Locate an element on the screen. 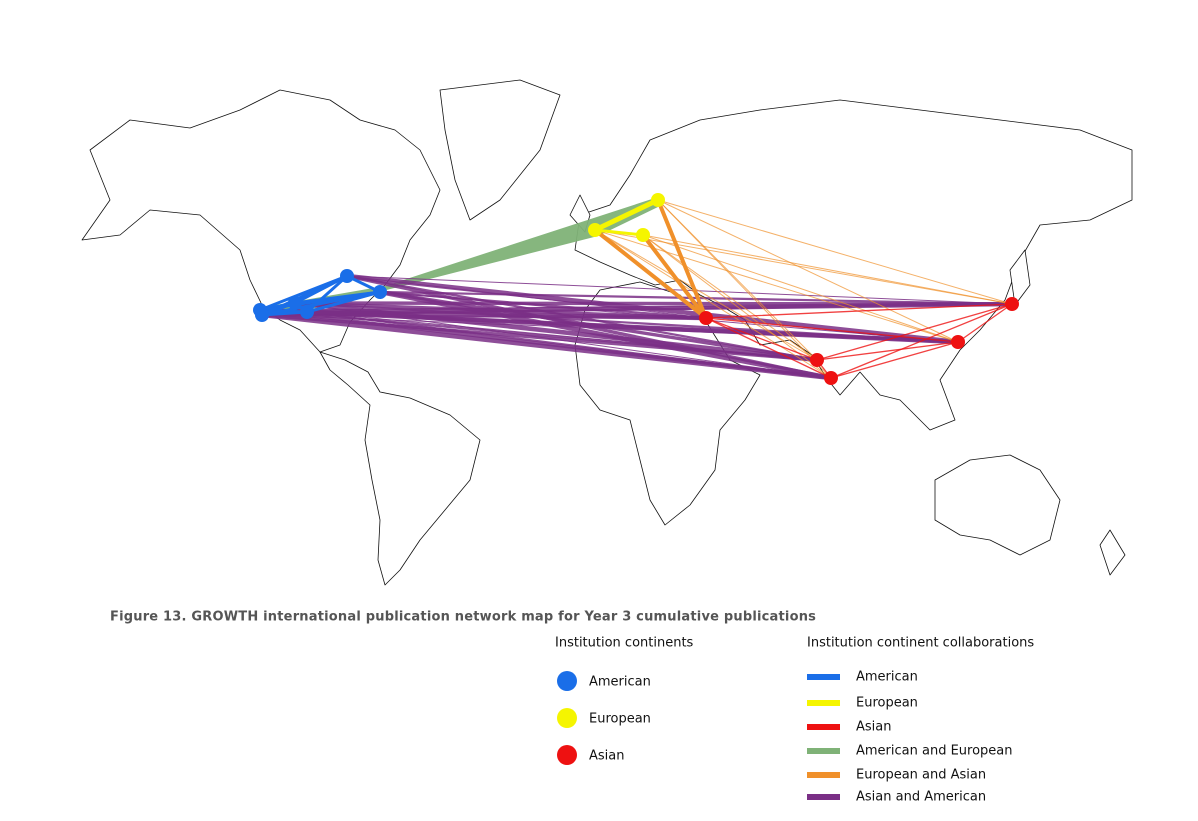 The height and width of the screenshot is (821, 1198). collaboration-edges is located at coordinates (636, 289).